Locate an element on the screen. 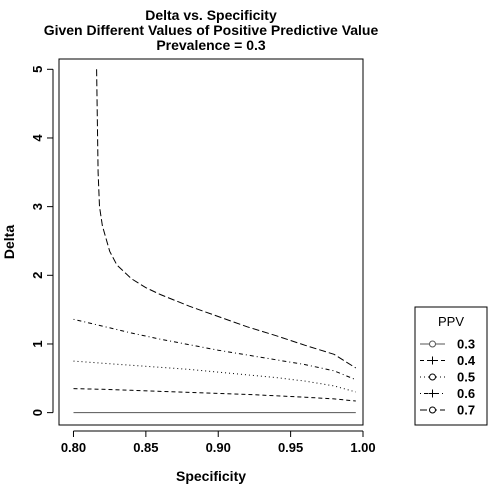 This screenshot has width=500, height=500. legend-label: 0.4 is located at coordinates (466, 360).